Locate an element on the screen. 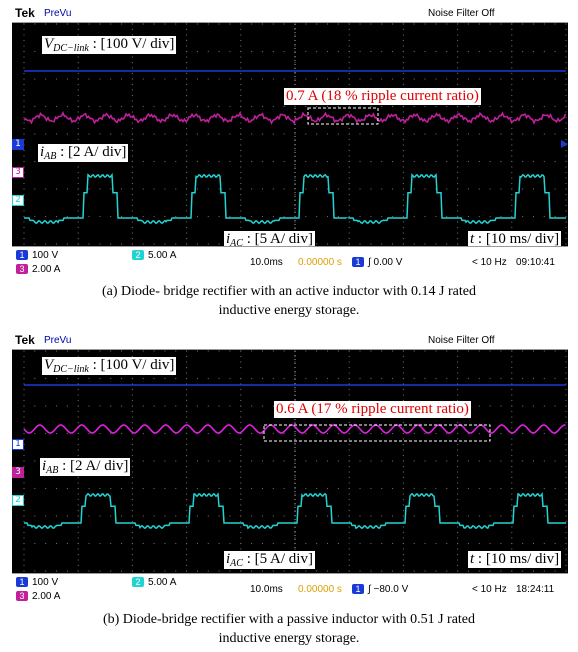 The height and width of the screenshot is (652, 578). timebase: 10.0ms is located at coordinates (266, 262).